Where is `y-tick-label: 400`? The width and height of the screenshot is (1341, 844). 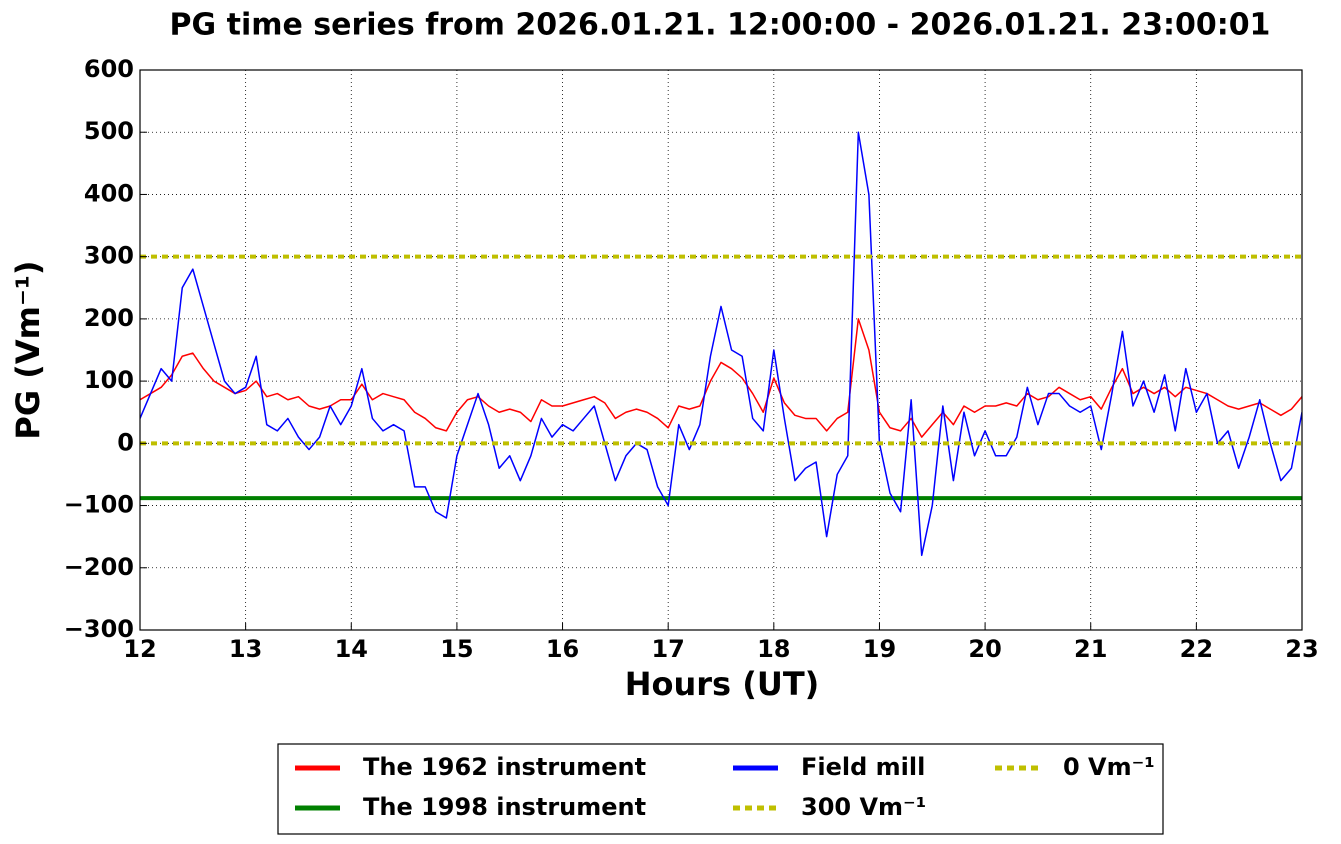 y-tick-label: 400 is located at coordinates (109, 193).